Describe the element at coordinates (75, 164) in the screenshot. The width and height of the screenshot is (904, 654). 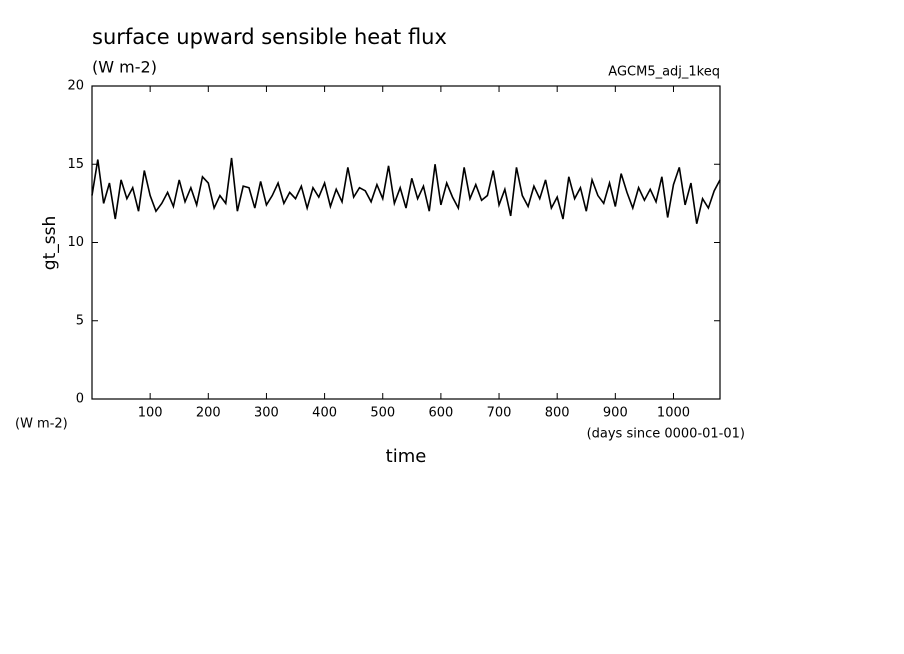
I see `y-tick-label: 15` at that location.